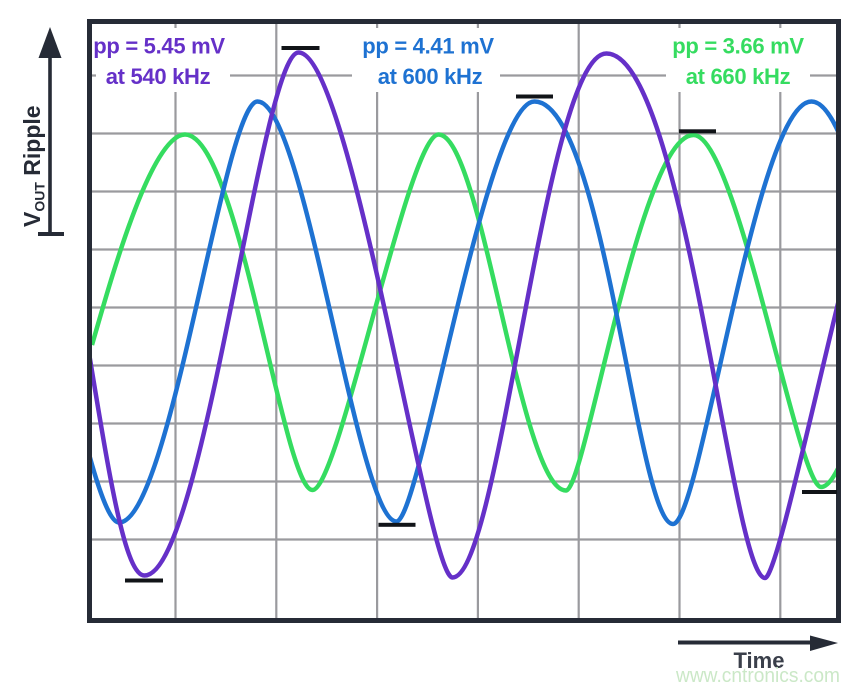 Image resolution: width=860 pixels, height=690 pixels. I want to click on svg-text: pp = 5.45 mV, so click(159, 46).